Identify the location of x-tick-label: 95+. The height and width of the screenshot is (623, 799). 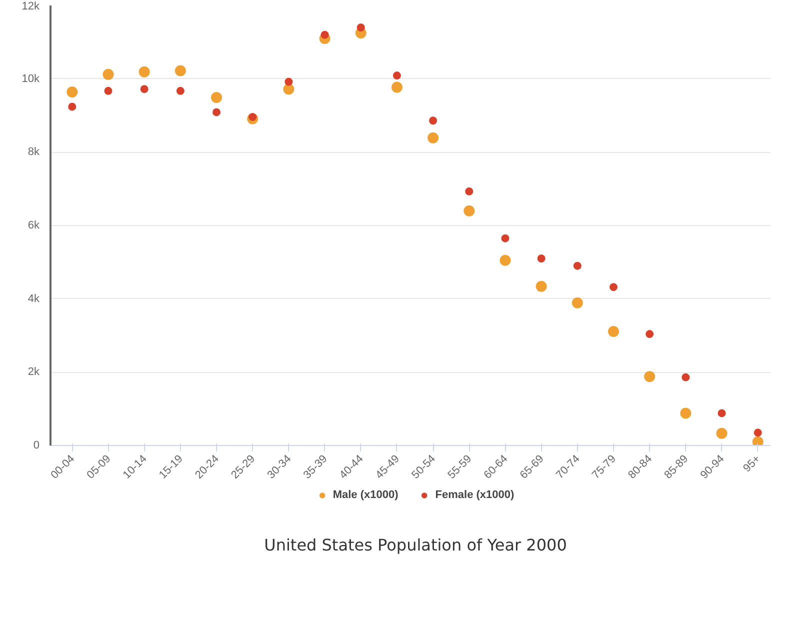
(752, 463).